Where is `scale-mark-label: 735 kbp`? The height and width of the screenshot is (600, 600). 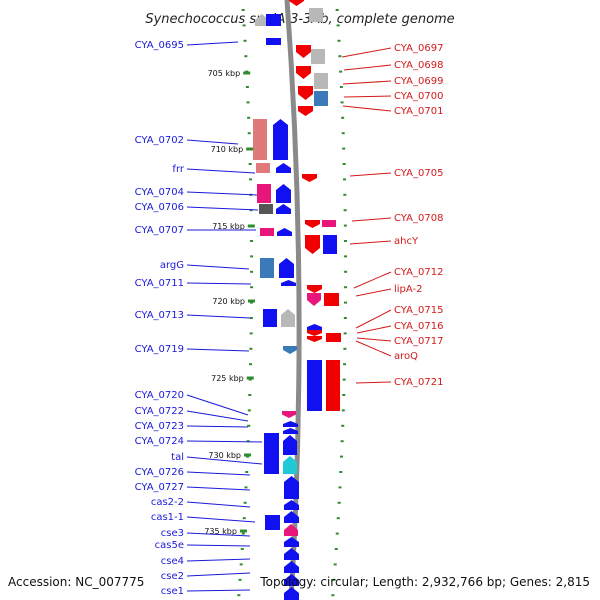 scale-mark-label: 735 kbp is located at coordinates (220, 531).